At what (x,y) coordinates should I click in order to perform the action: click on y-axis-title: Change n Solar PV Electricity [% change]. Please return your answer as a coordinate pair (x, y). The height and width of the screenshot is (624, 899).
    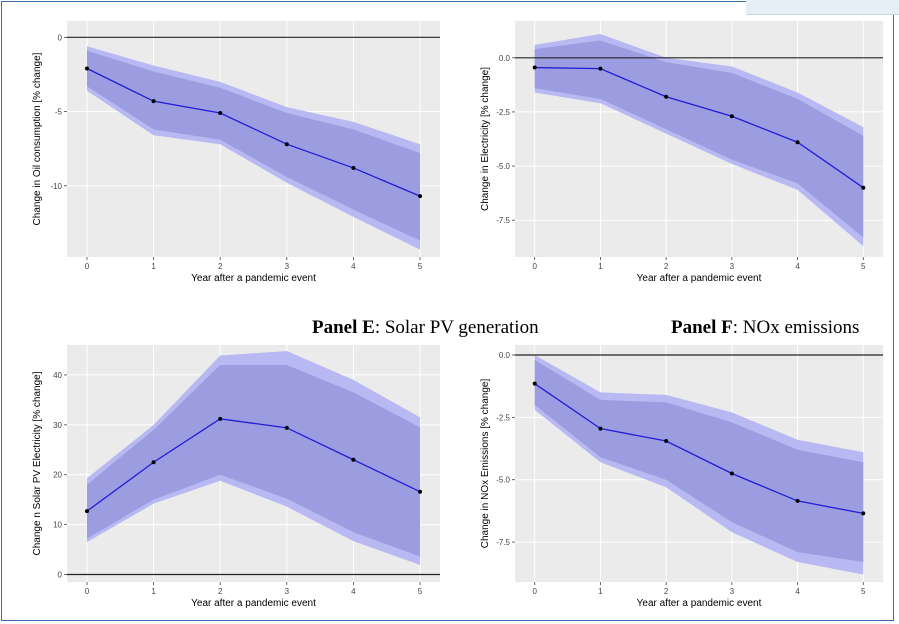
    Looking at the image, I should click on (37, 463).